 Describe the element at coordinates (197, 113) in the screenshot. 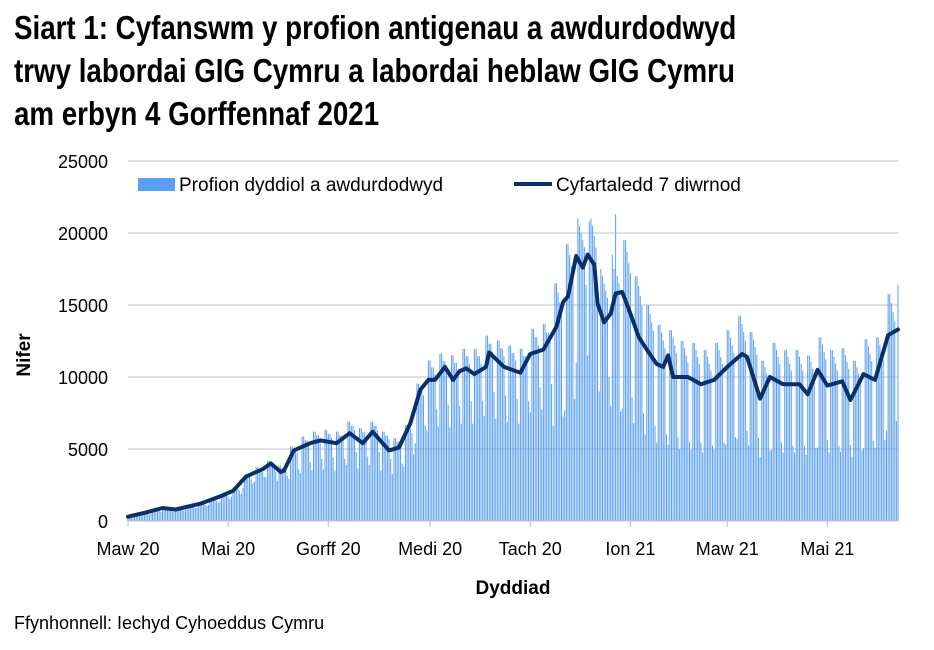

I see `title-line-3: am erbyn 4 Gorffennaf 2021` at that location.